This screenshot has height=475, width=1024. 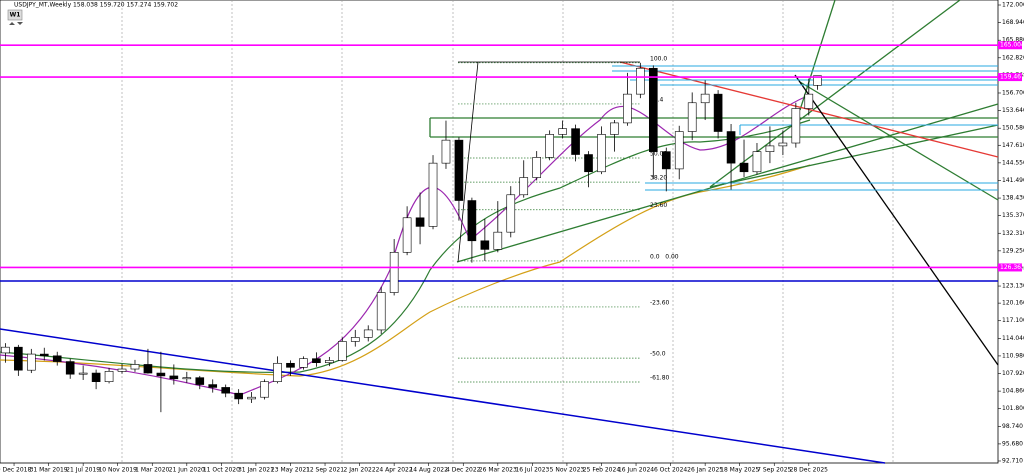 I want to click on x-tick-label: 14 Aug 2022, so click(x=428, y=470).